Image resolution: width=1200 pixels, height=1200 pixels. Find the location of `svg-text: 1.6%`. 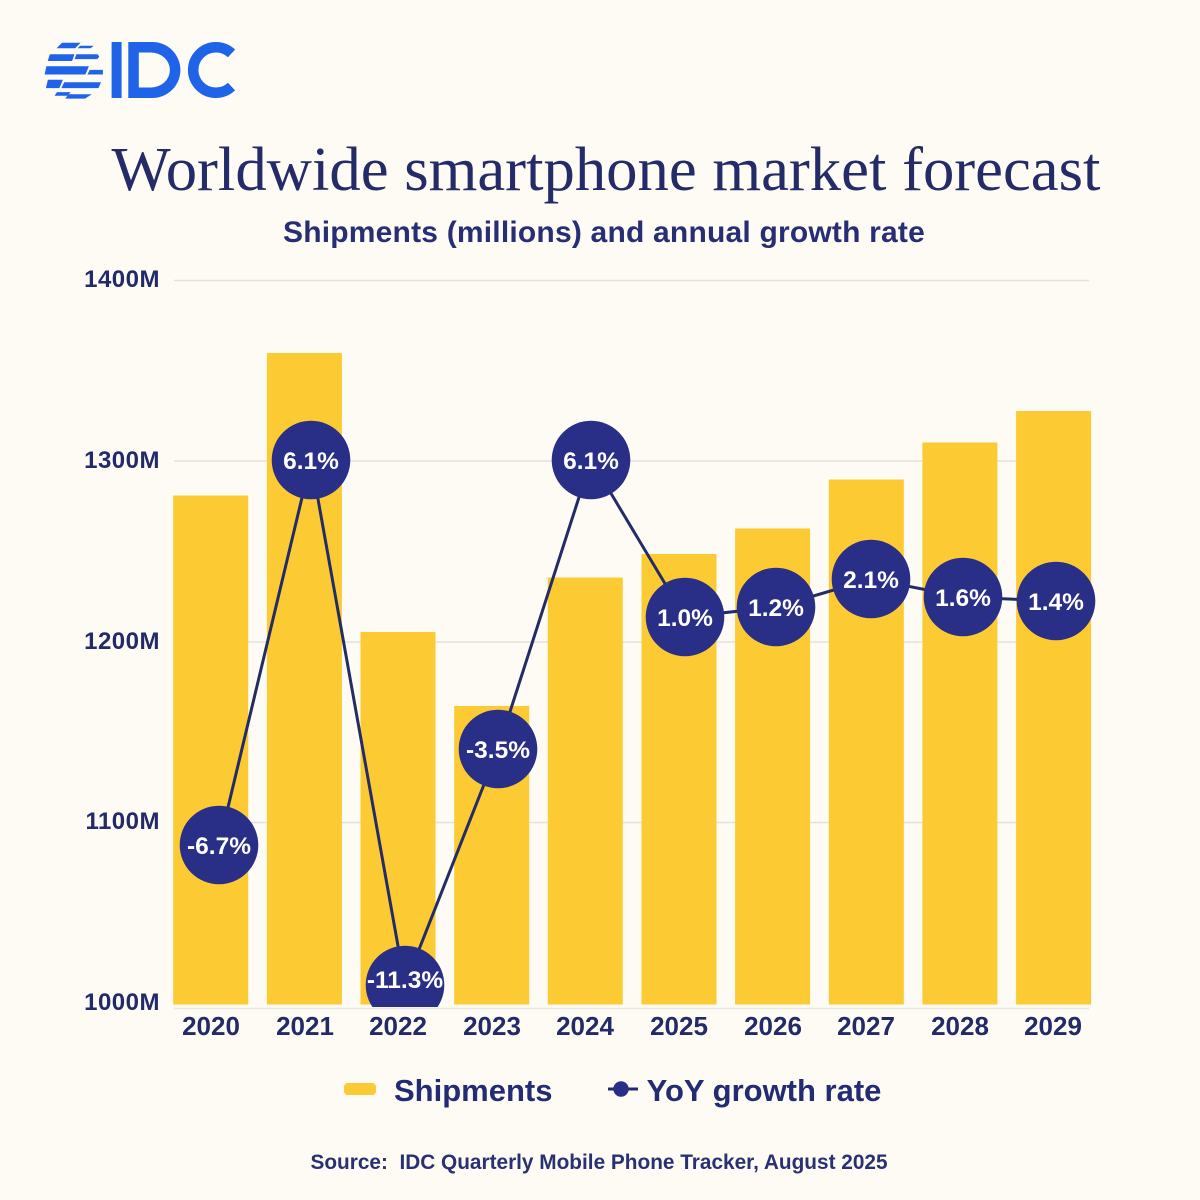

svg-text: 1.6% is located at coordinates (963, 598).